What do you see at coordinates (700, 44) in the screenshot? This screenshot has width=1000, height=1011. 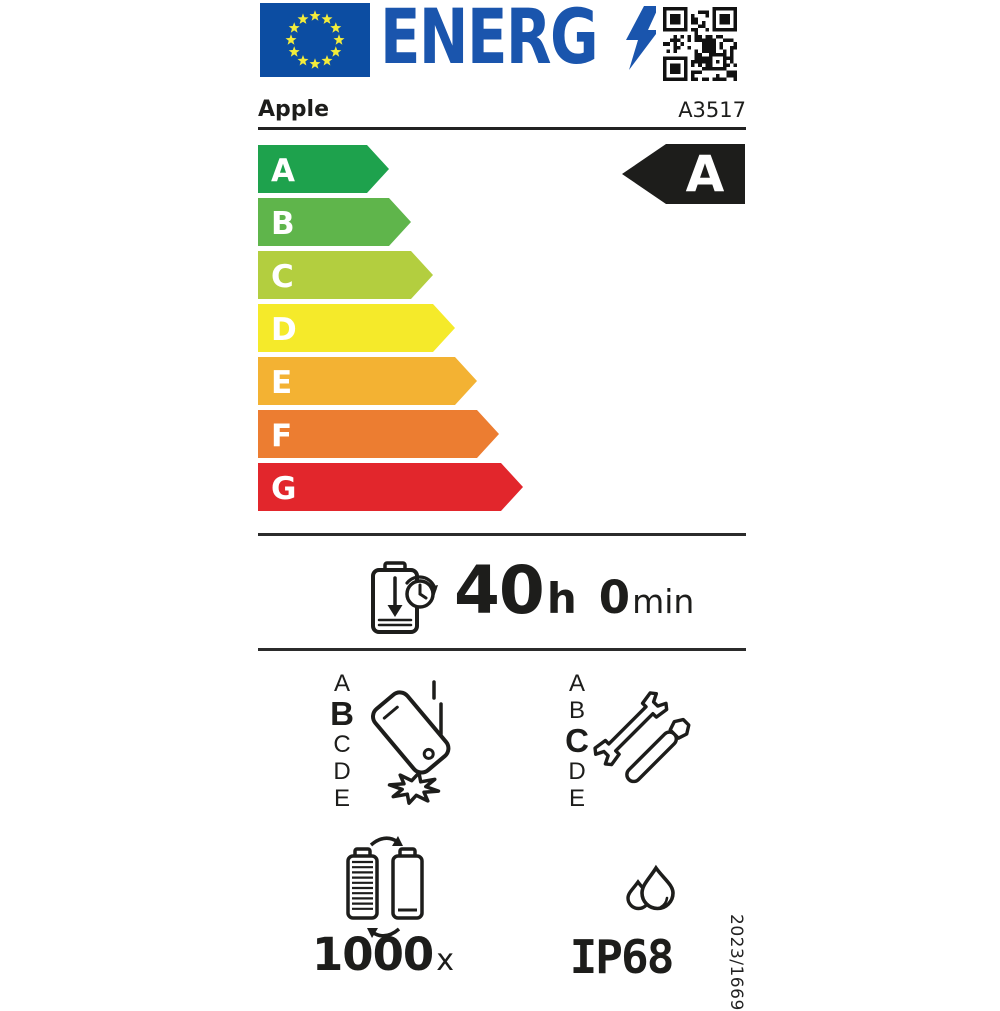 I see `qr-code-icon` at bounding box center [700, 44].